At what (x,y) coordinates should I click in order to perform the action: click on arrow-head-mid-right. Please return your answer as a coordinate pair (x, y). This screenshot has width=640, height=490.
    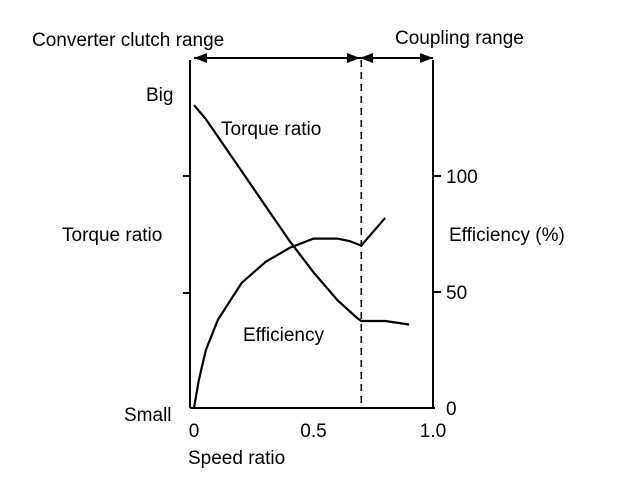
    Looking at the image, I should click on (366, 58).